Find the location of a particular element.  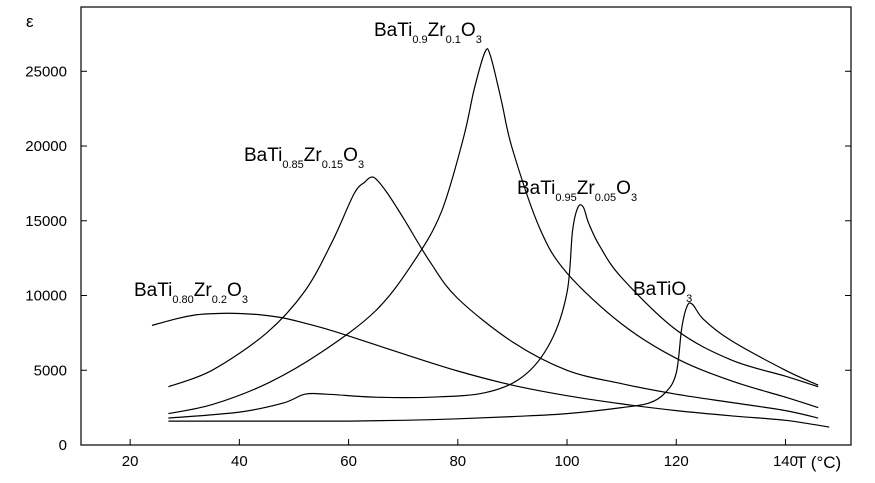

series-label-bati095zr005o3: BaTi0.95Zr0.05O3 is located at coordinates (577, 191).